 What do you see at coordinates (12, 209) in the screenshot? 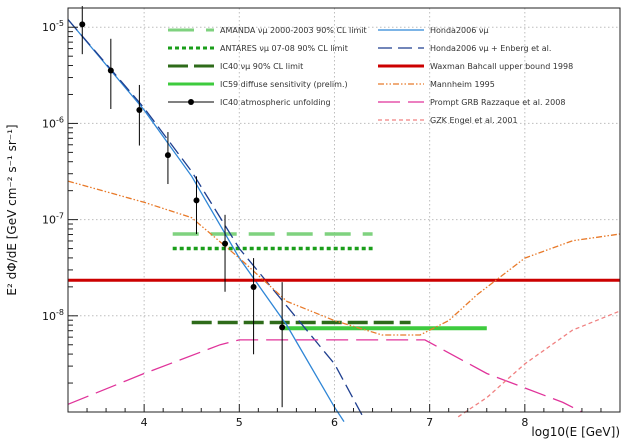
I see `y-axis-title: E² dΦ/dE [GeV cm⁻² s⁻¹ sr⁻¹]` at bounding box center [12, 209].